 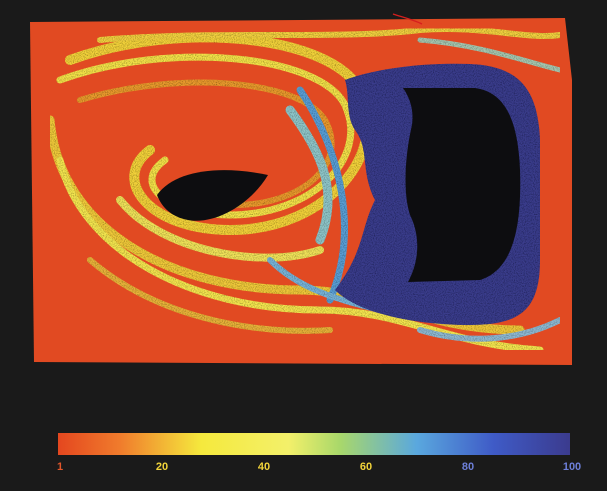 I want to click on colorbar-tick-20: 20, so click(x=162, y=467).